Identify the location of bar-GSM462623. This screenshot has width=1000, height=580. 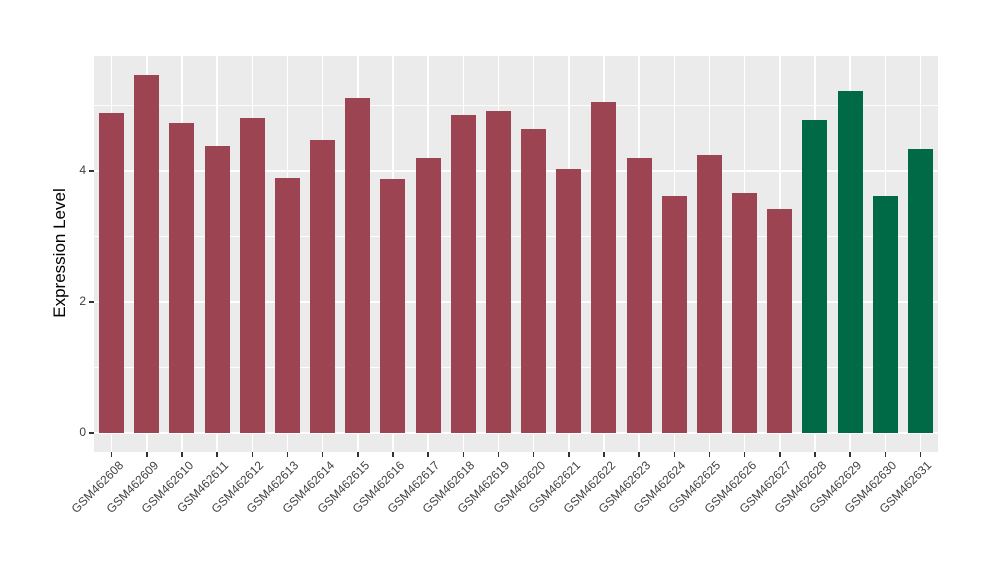
(639, 295).